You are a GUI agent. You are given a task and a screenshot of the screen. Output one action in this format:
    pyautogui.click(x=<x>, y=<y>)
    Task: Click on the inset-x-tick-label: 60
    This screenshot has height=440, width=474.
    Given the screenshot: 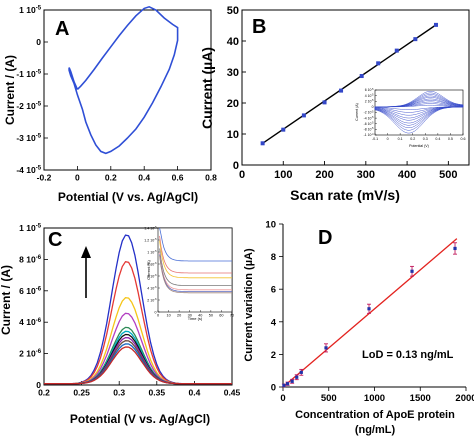 What is the action you would take?
    pyautogui.click(x=221, y=316)
    